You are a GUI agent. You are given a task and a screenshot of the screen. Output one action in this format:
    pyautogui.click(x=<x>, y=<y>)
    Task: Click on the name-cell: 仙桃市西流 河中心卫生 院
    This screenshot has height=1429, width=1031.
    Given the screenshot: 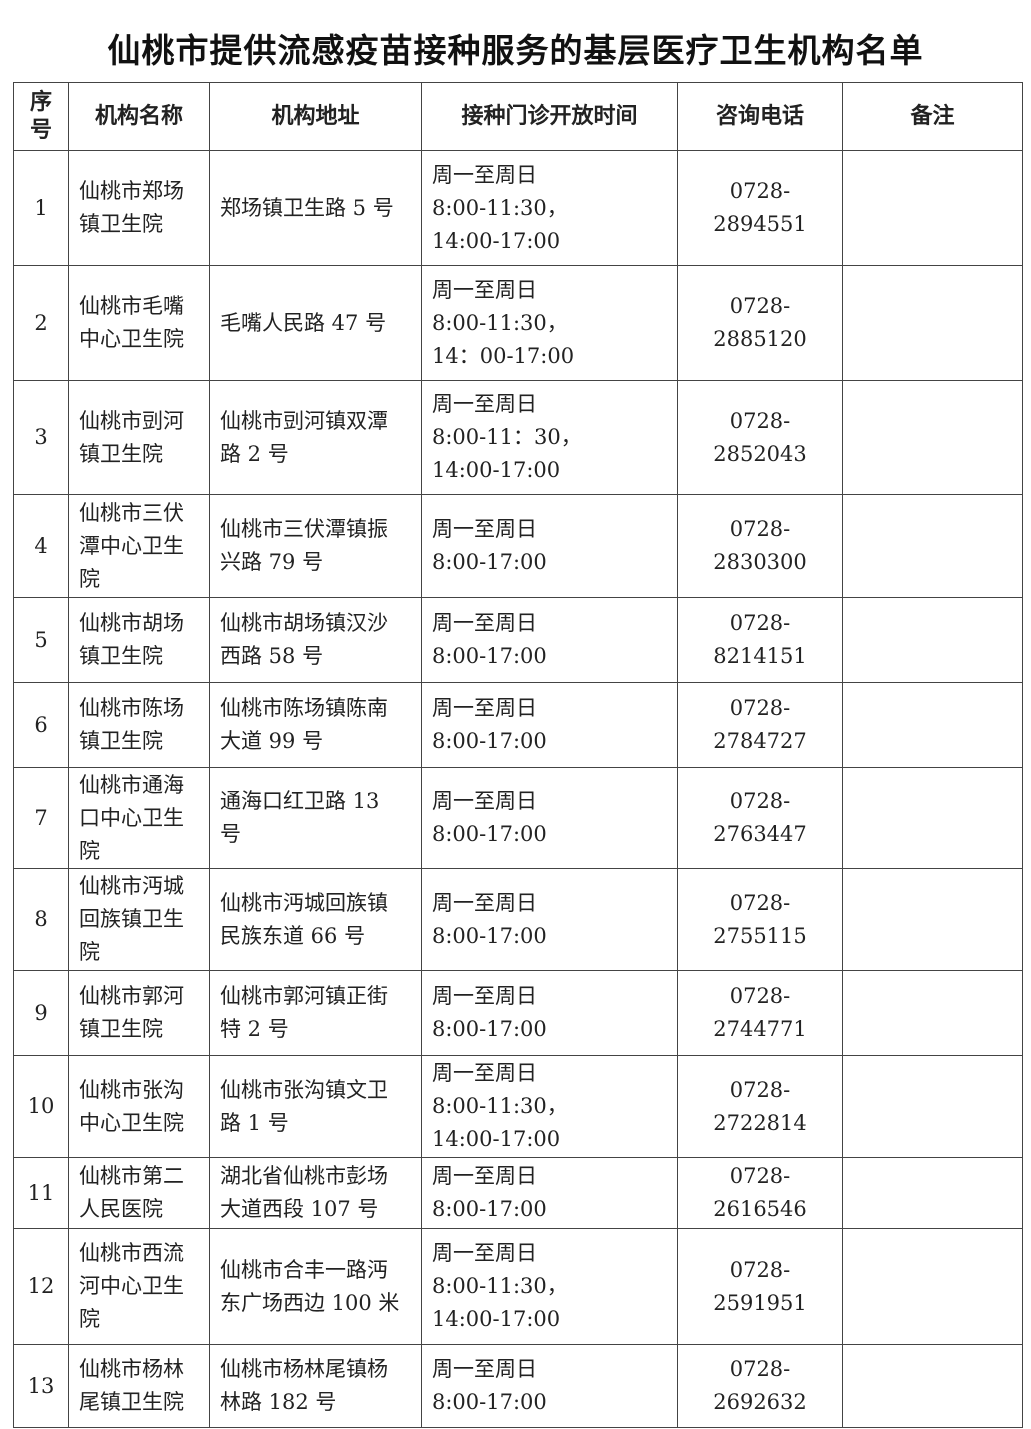 What is the action you would take?
    pyautogui.click(x=139, y=1286)
    